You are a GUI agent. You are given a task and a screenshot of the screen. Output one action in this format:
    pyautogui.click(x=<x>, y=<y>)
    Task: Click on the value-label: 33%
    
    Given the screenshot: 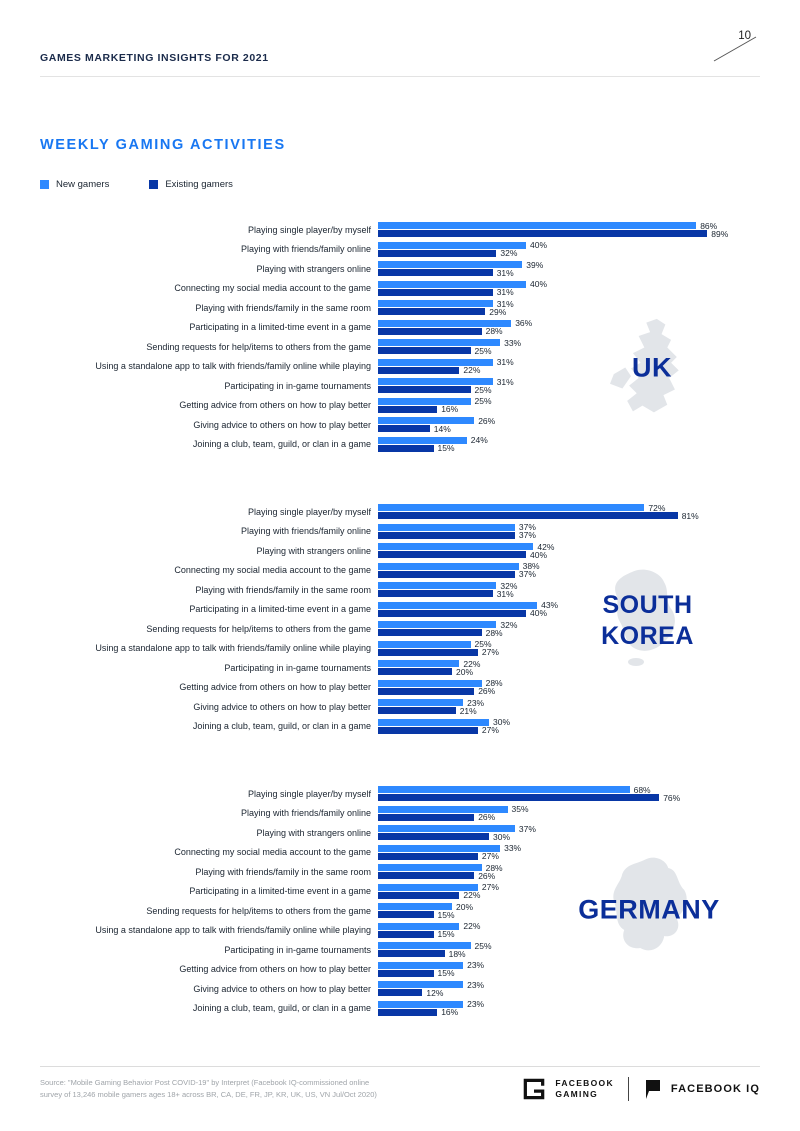 What is the action you would take?
    pyautogui.click(x=513, y=848)
    